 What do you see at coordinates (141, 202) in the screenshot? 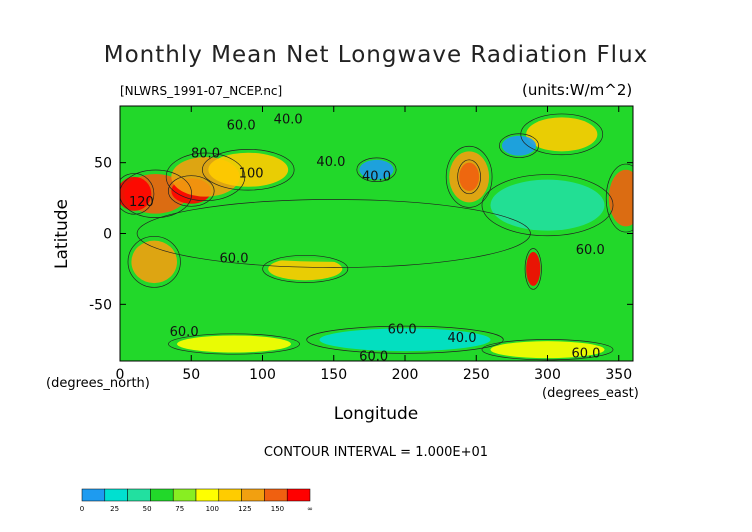
I see `contour-label: 120` at bounding box center [141, 202].